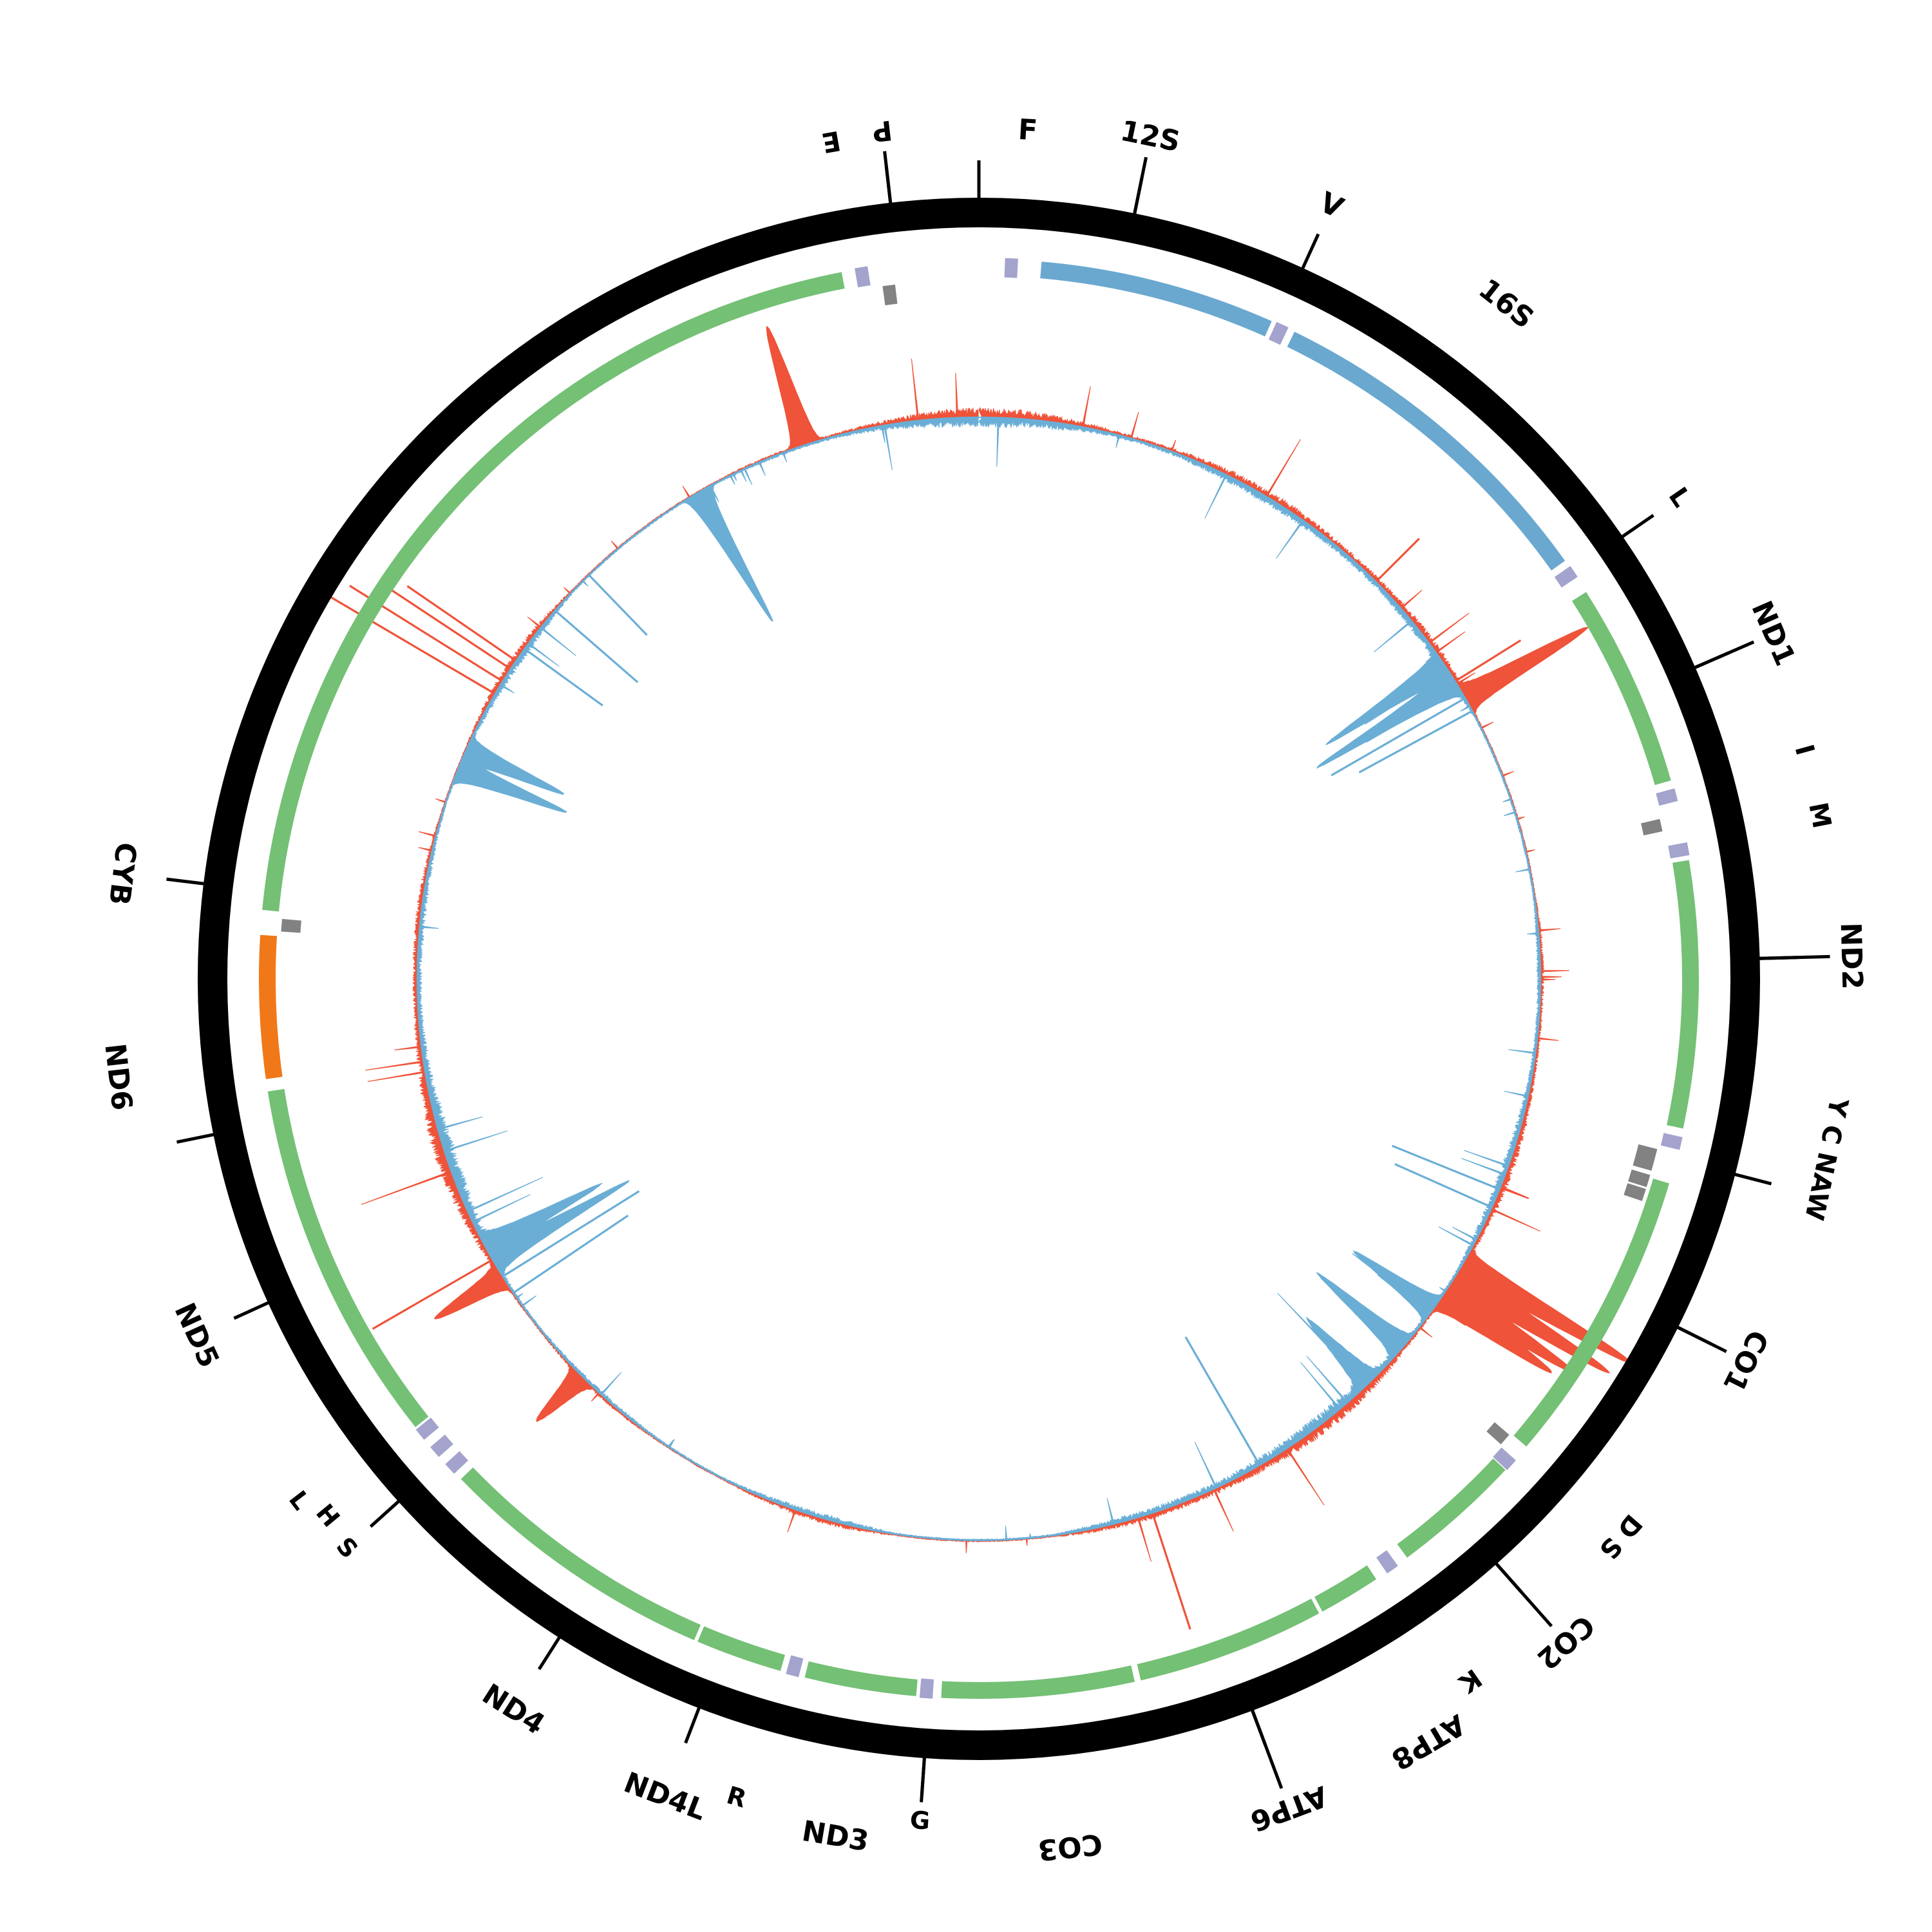  What do you see at coordinates (1038, 1682) in the screenshot?
I see `gene-arc-co3` at bounding box center [1038, 1682].